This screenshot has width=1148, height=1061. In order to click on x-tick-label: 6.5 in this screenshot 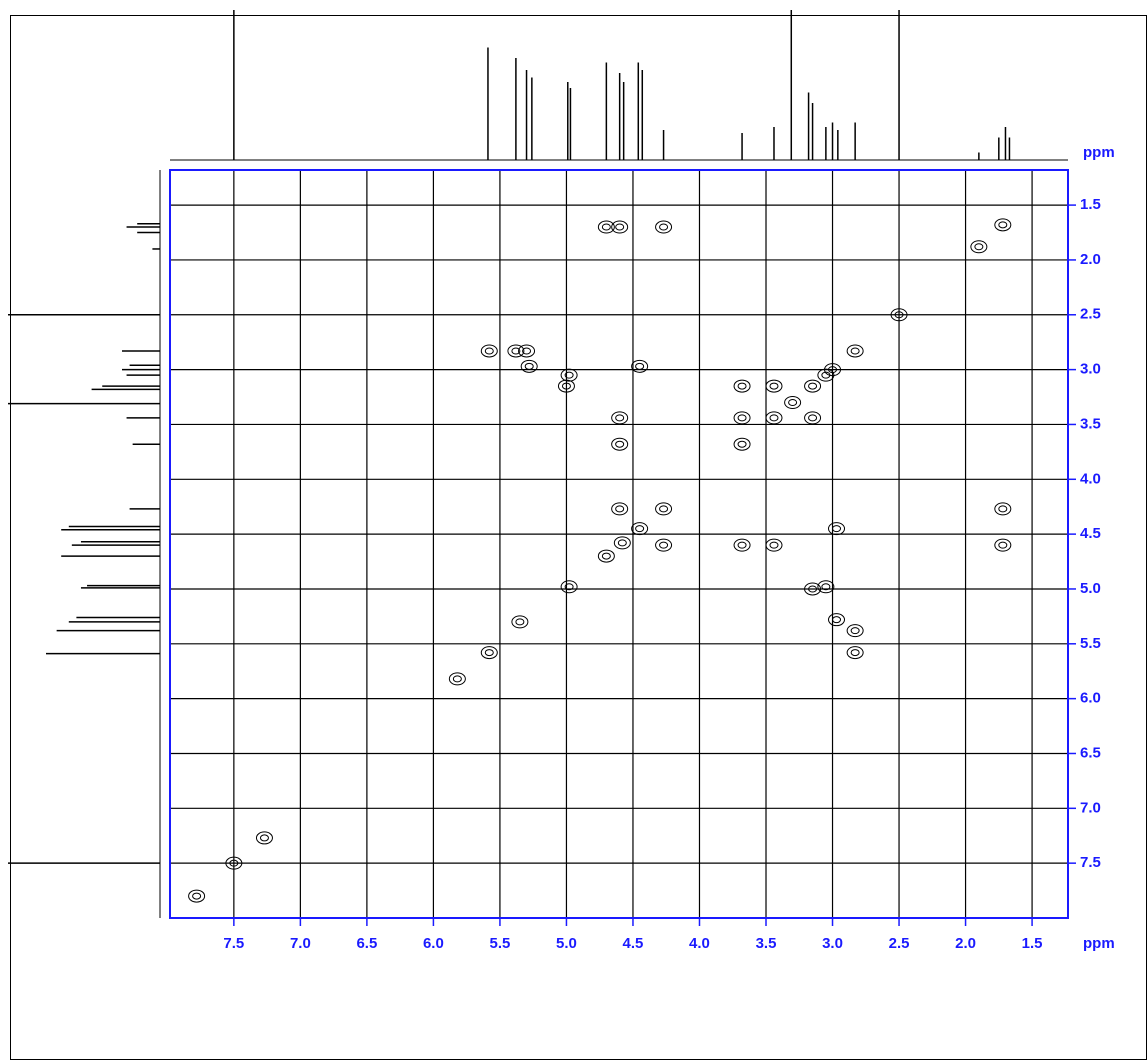, I will do `click(366, 943)`.